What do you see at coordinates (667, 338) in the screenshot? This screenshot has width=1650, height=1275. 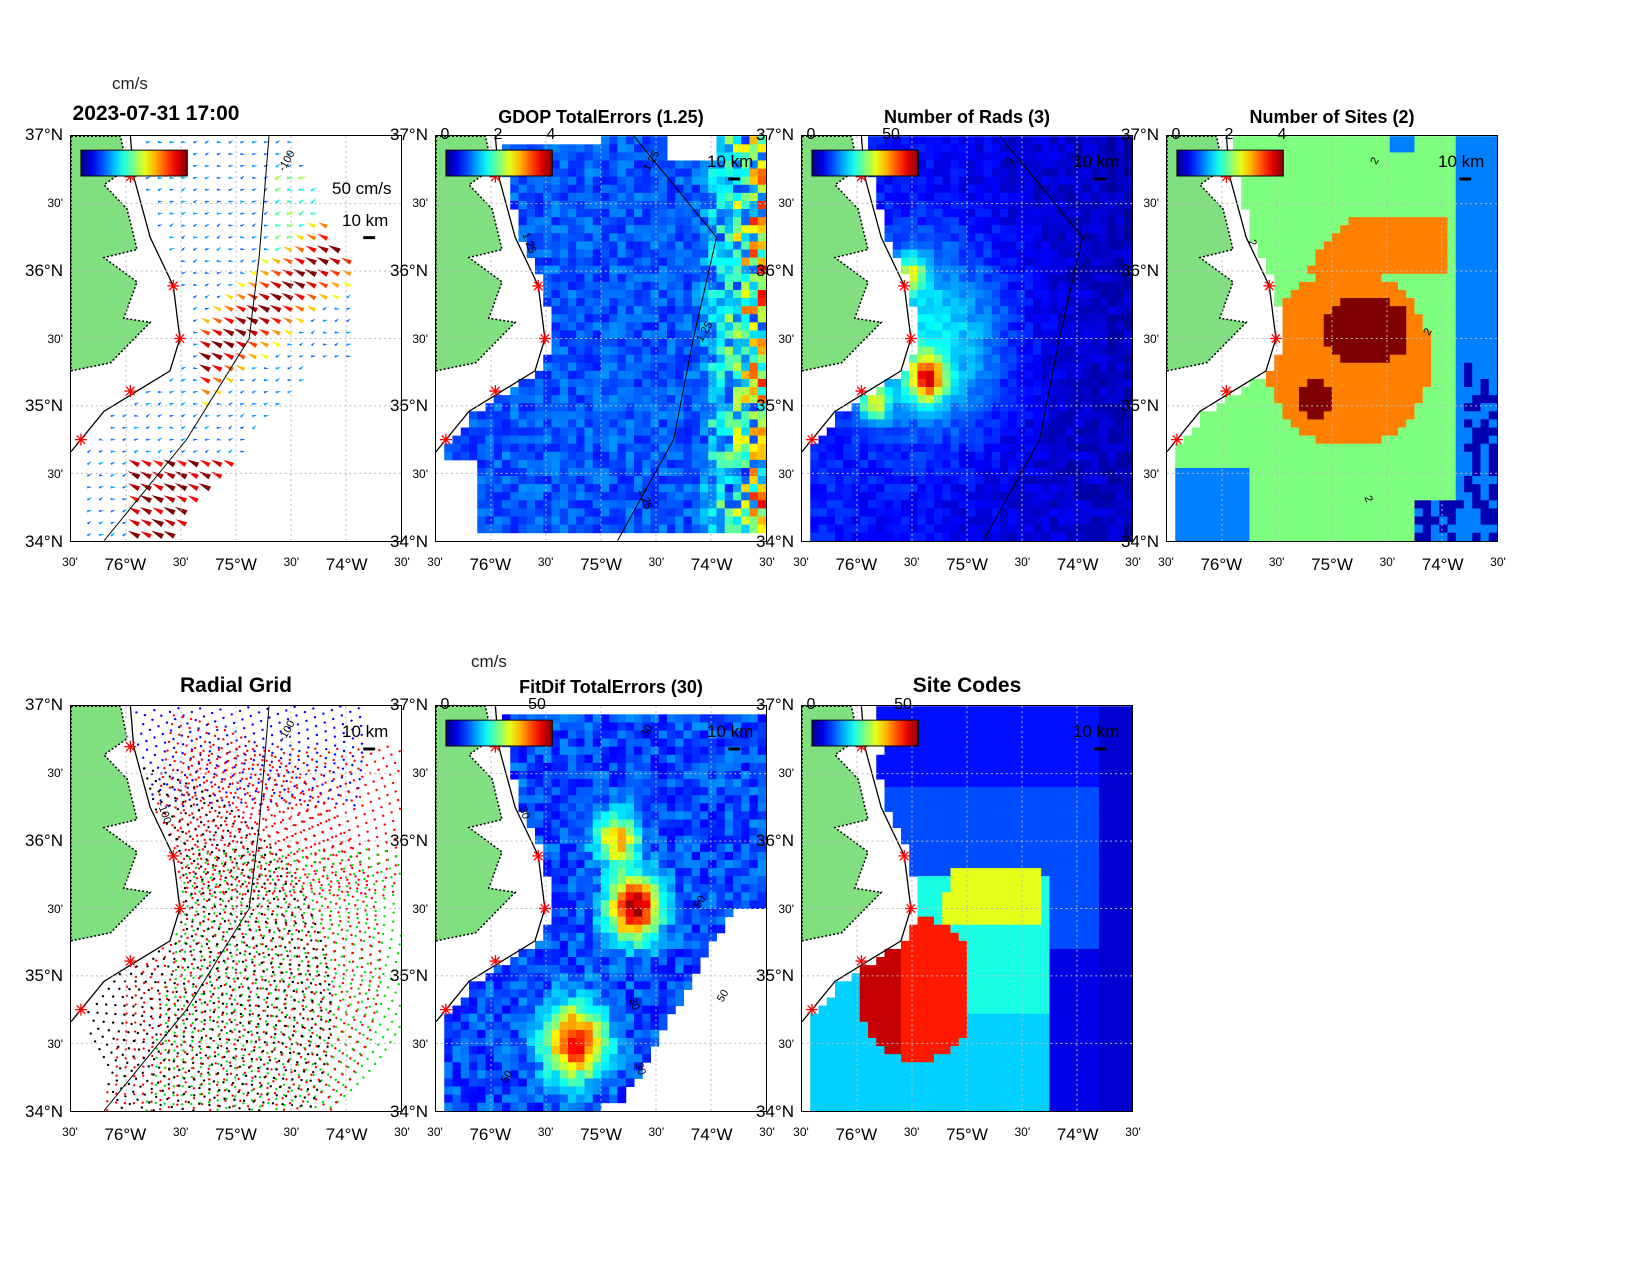 I see `contour-line` at bounding box center [667, 338].